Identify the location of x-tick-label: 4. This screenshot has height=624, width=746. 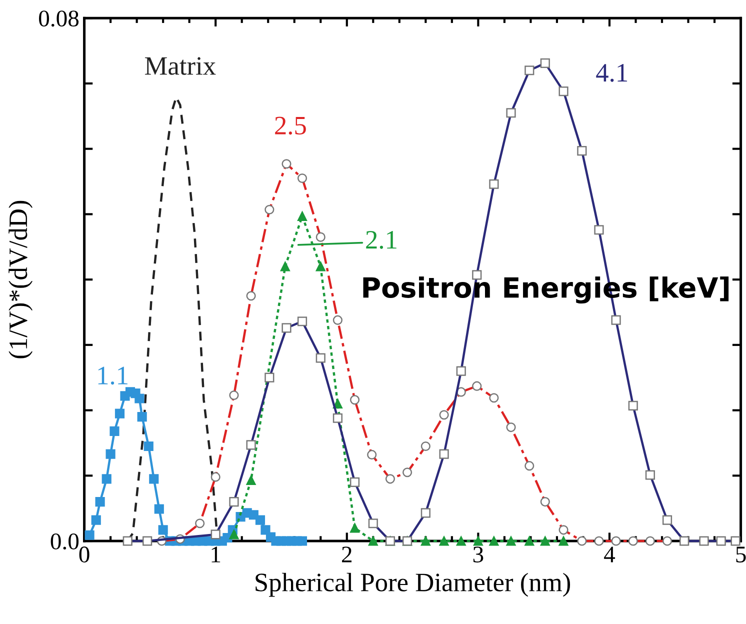
(610, 554).